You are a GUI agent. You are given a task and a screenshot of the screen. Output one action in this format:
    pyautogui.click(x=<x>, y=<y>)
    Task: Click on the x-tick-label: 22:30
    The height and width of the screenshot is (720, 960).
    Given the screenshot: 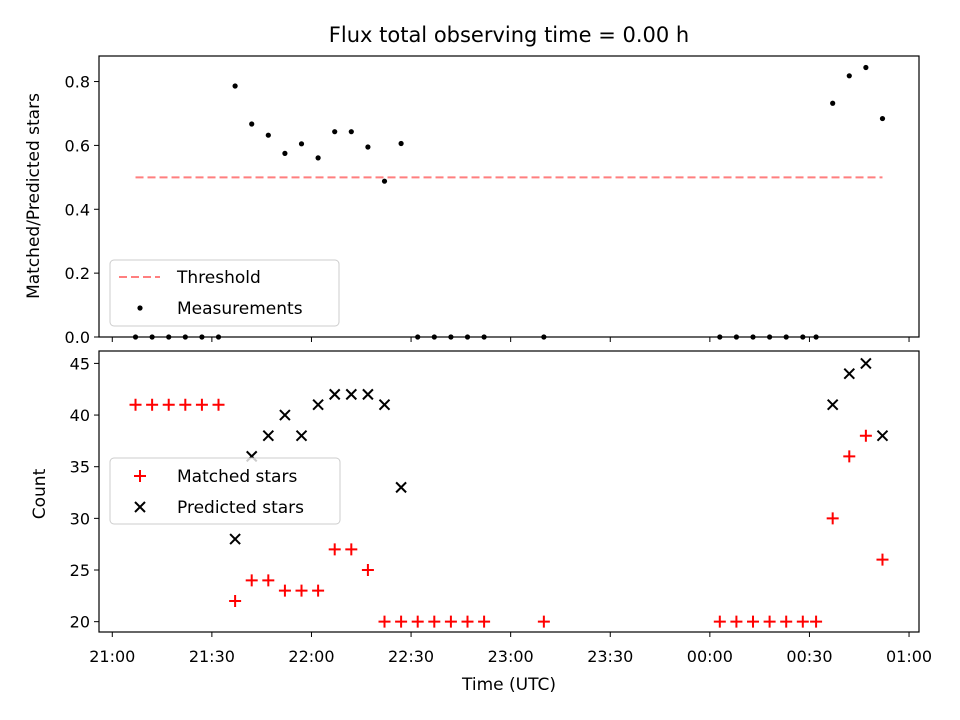 What is the action you would take?
    pyautogui.click(x=411, y=656)
    